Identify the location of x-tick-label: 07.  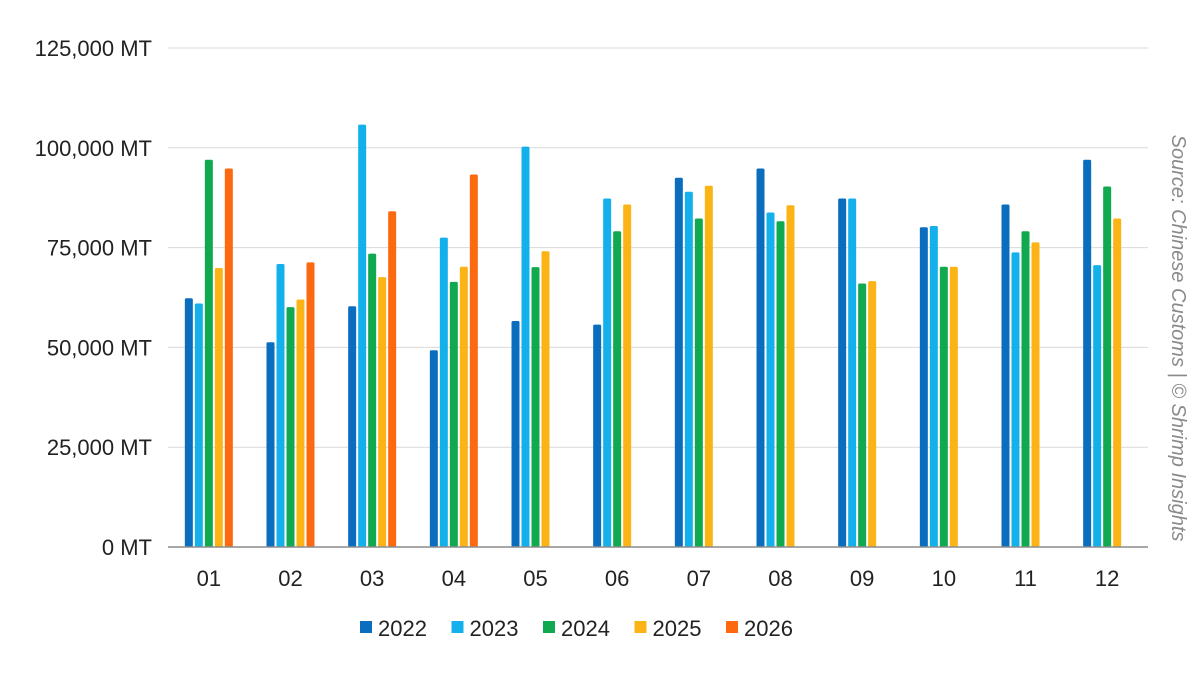
(699, 578).